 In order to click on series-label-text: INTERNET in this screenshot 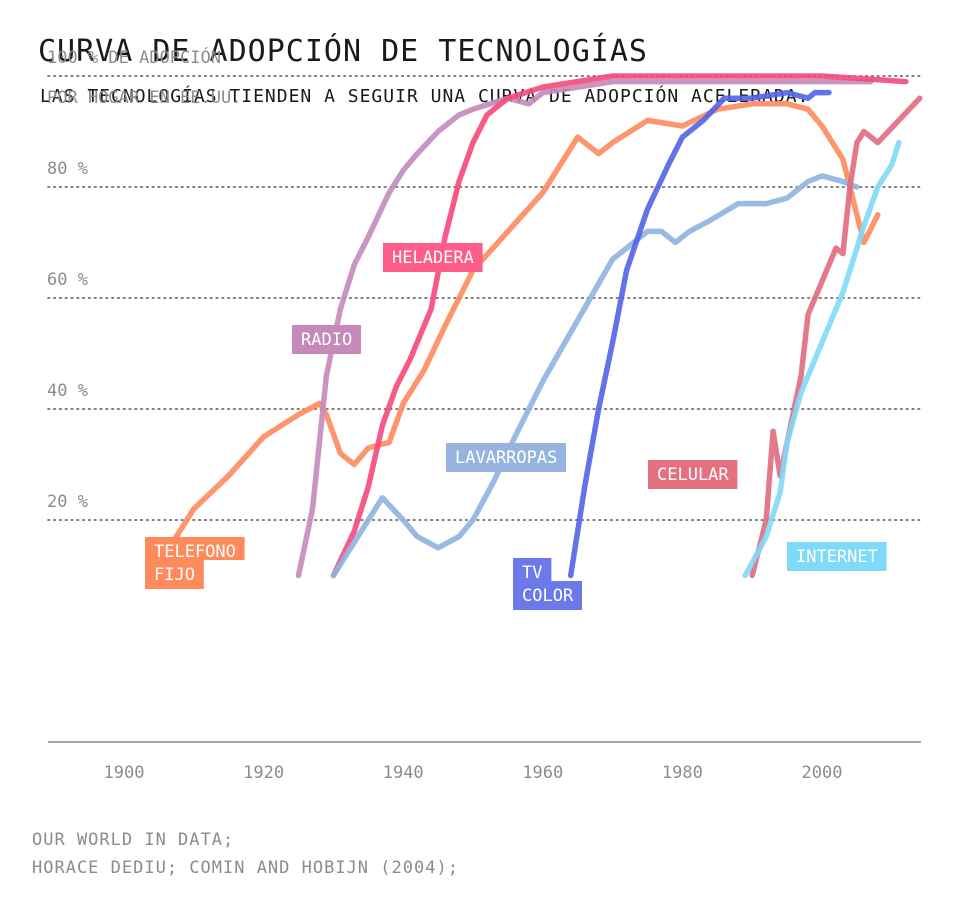, I will do `click(837, 557)`.